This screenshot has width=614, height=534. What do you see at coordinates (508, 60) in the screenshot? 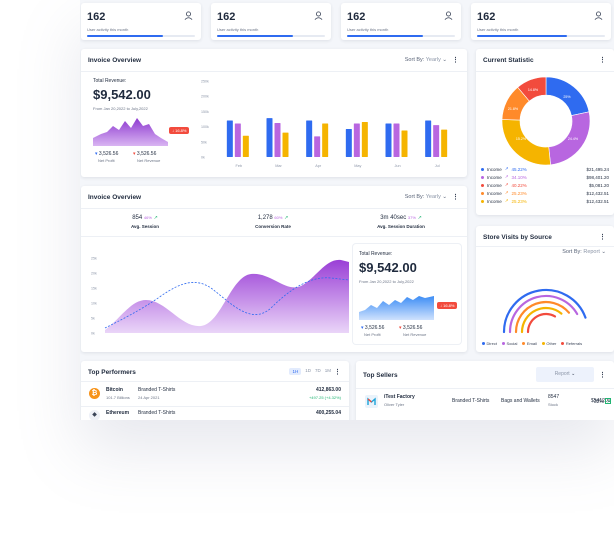
I see `card-title: Current Statistic` at bounding box center [508, 60].